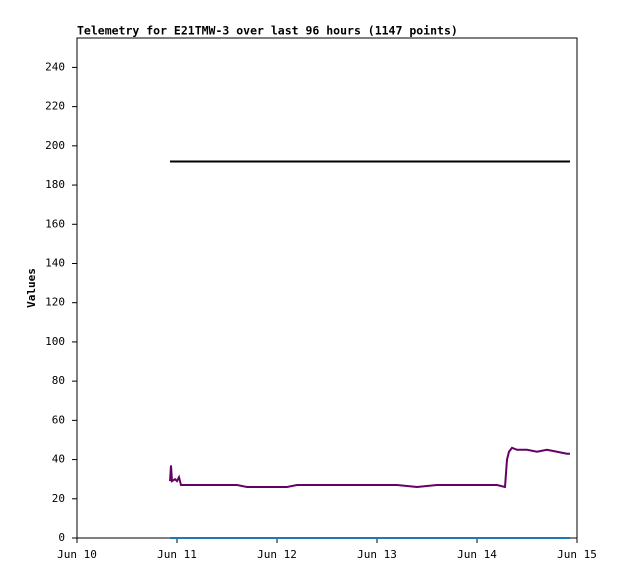  What do you see at coordinates (55, 302) in the screenshot?
I see `y-tick-label: 120` at bounding box center [55, 302].